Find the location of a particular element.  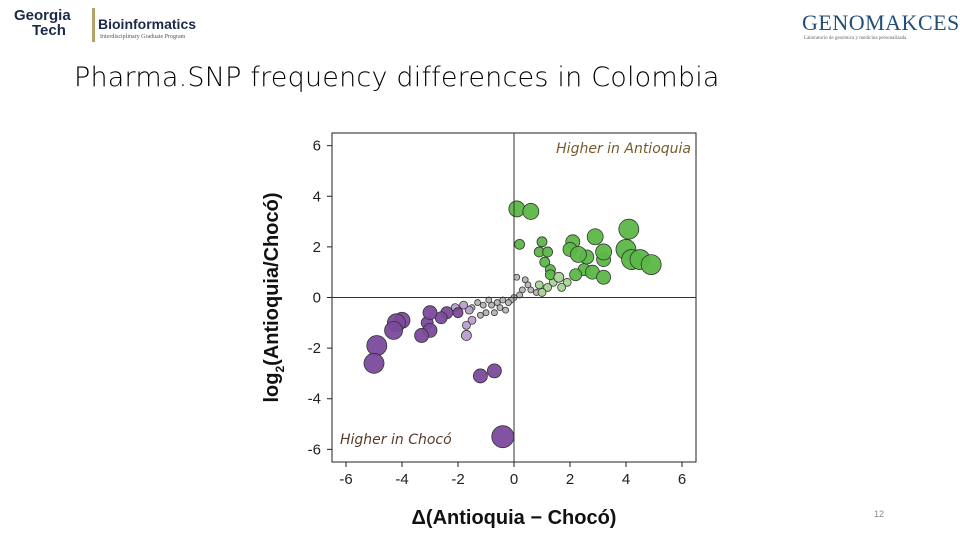

bioinformatics-title: Bioinformatics is located at coordinates (147, 24).